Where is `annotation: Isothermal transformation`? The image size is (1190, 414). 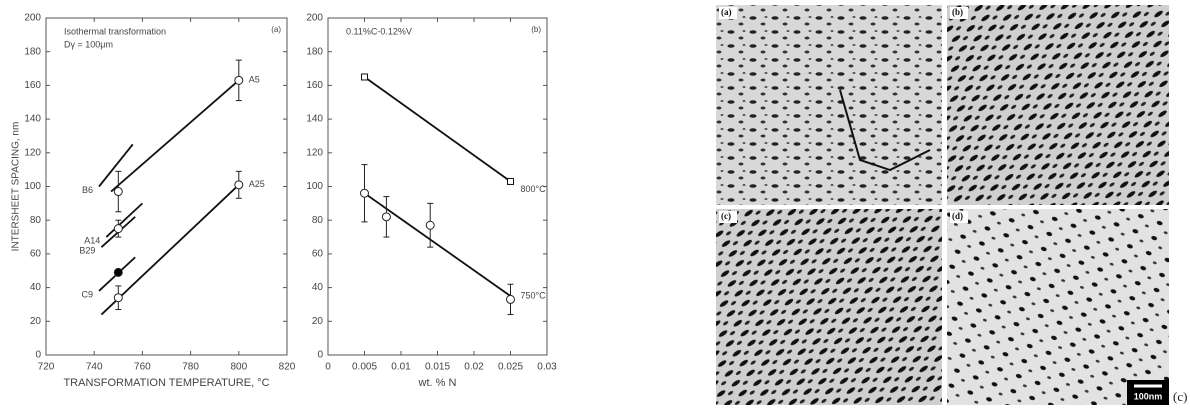 annotation: Isothermal transformation is located at coordinates (115, 31).